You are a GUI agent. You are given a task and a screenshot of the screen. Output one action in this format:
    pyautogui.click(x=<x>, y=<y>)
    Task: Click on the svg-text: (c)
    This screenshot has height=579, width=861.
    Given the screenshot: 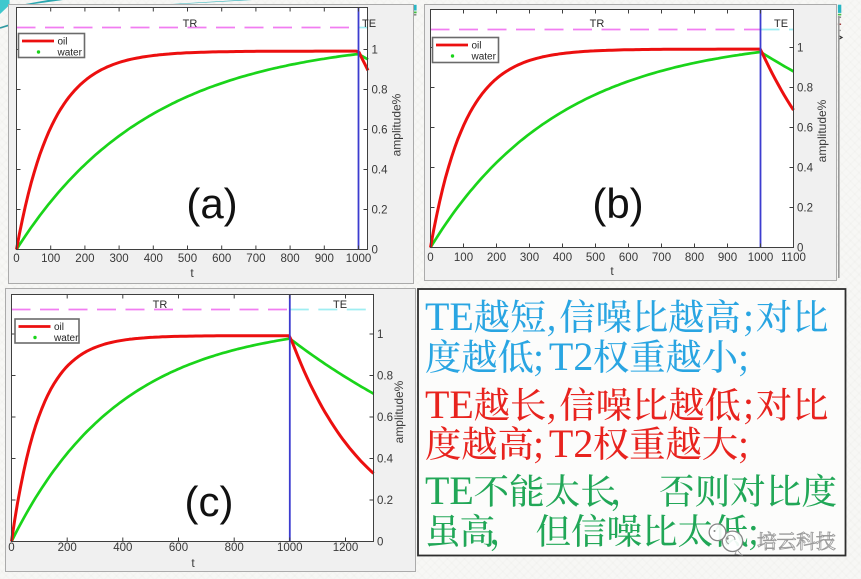 What is the action you would take?
    pyautogui.click(x=209, y=501)
    